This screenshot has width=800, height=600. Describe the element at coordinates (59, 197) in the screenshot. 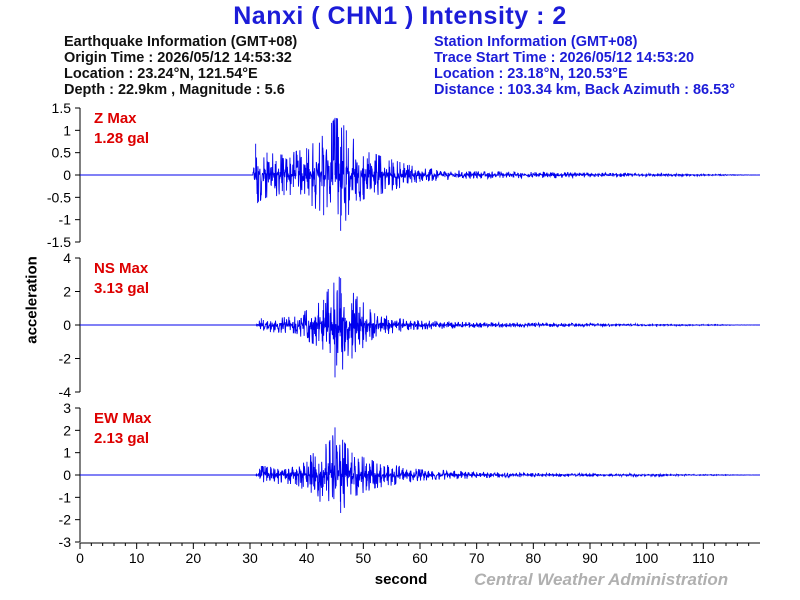

I see `y-tick-label: -0.5` at that location.